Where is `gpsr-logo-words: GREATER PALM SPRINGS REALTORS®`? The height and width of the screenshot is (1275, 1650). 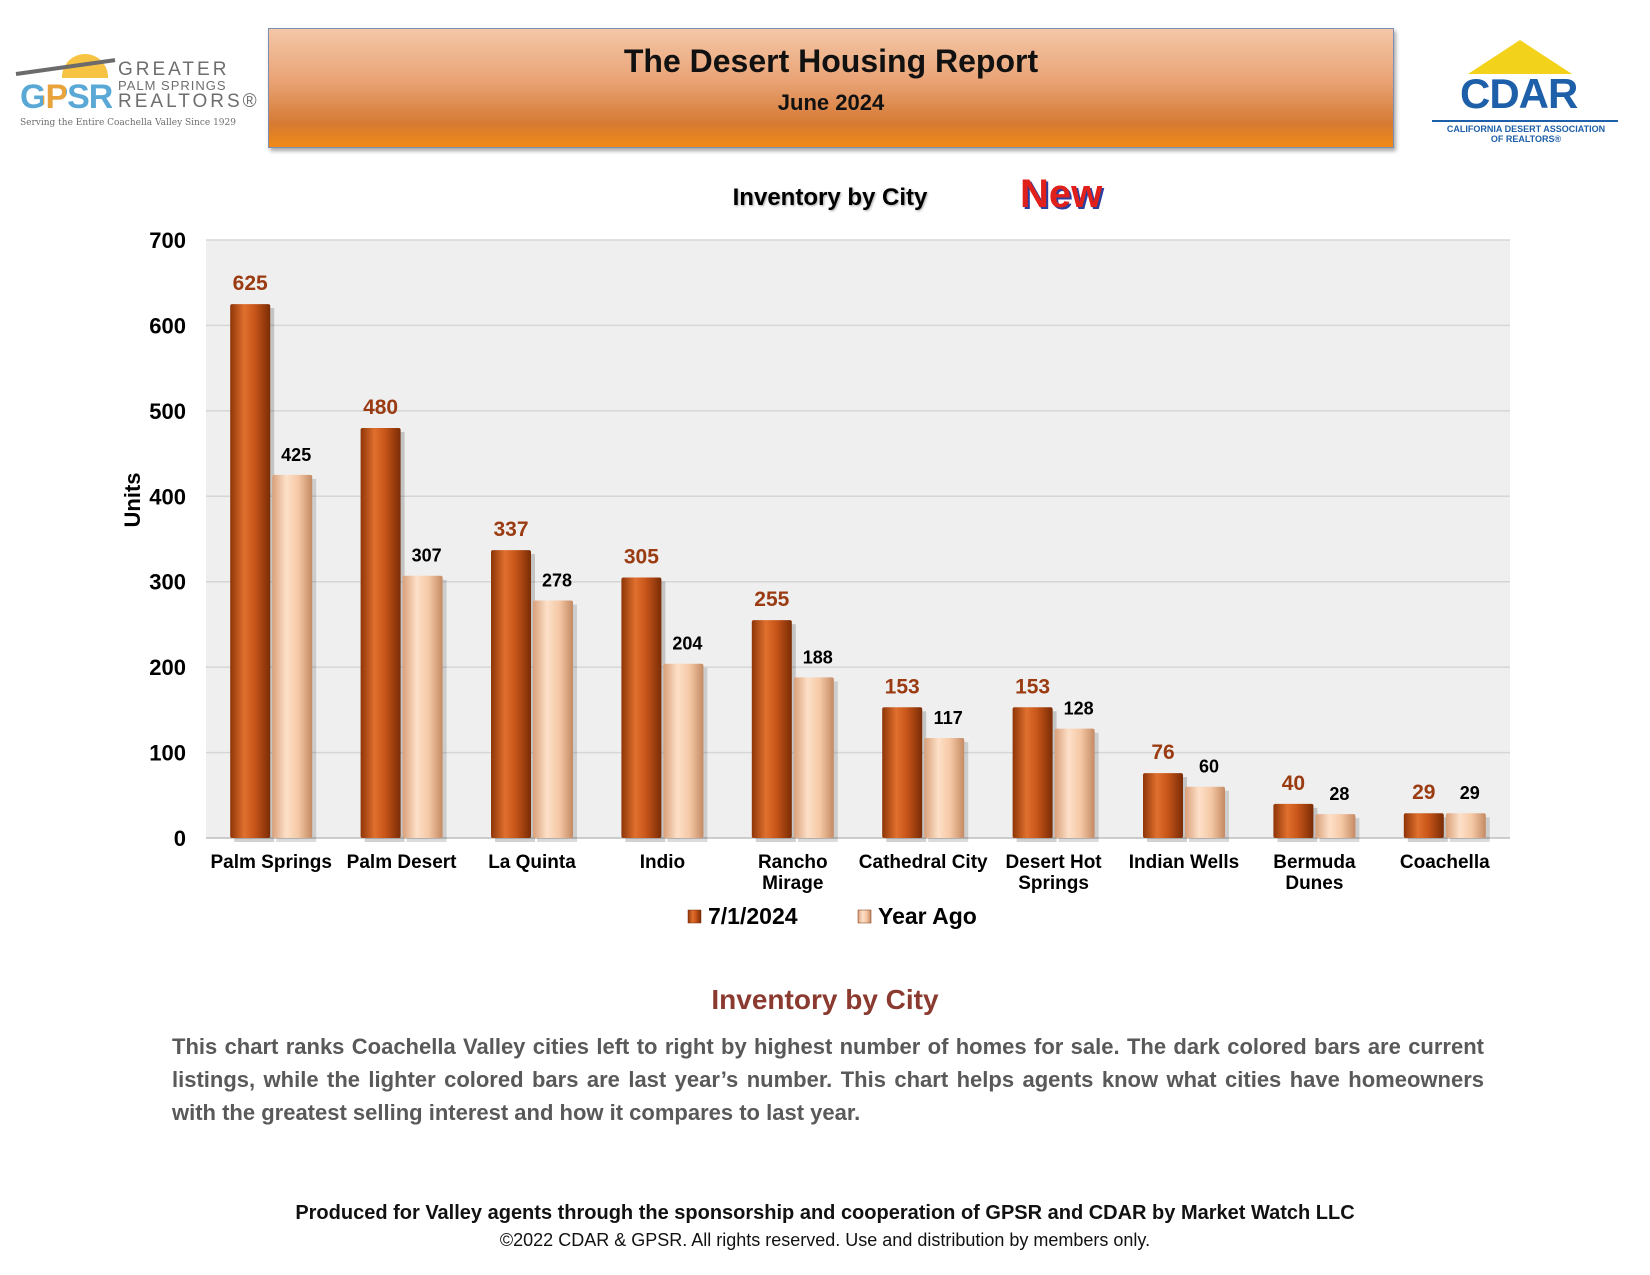
gpsr-logo-words: GREATER PALM SPRINGS REALTORS® is located at coordinates (189, 85).